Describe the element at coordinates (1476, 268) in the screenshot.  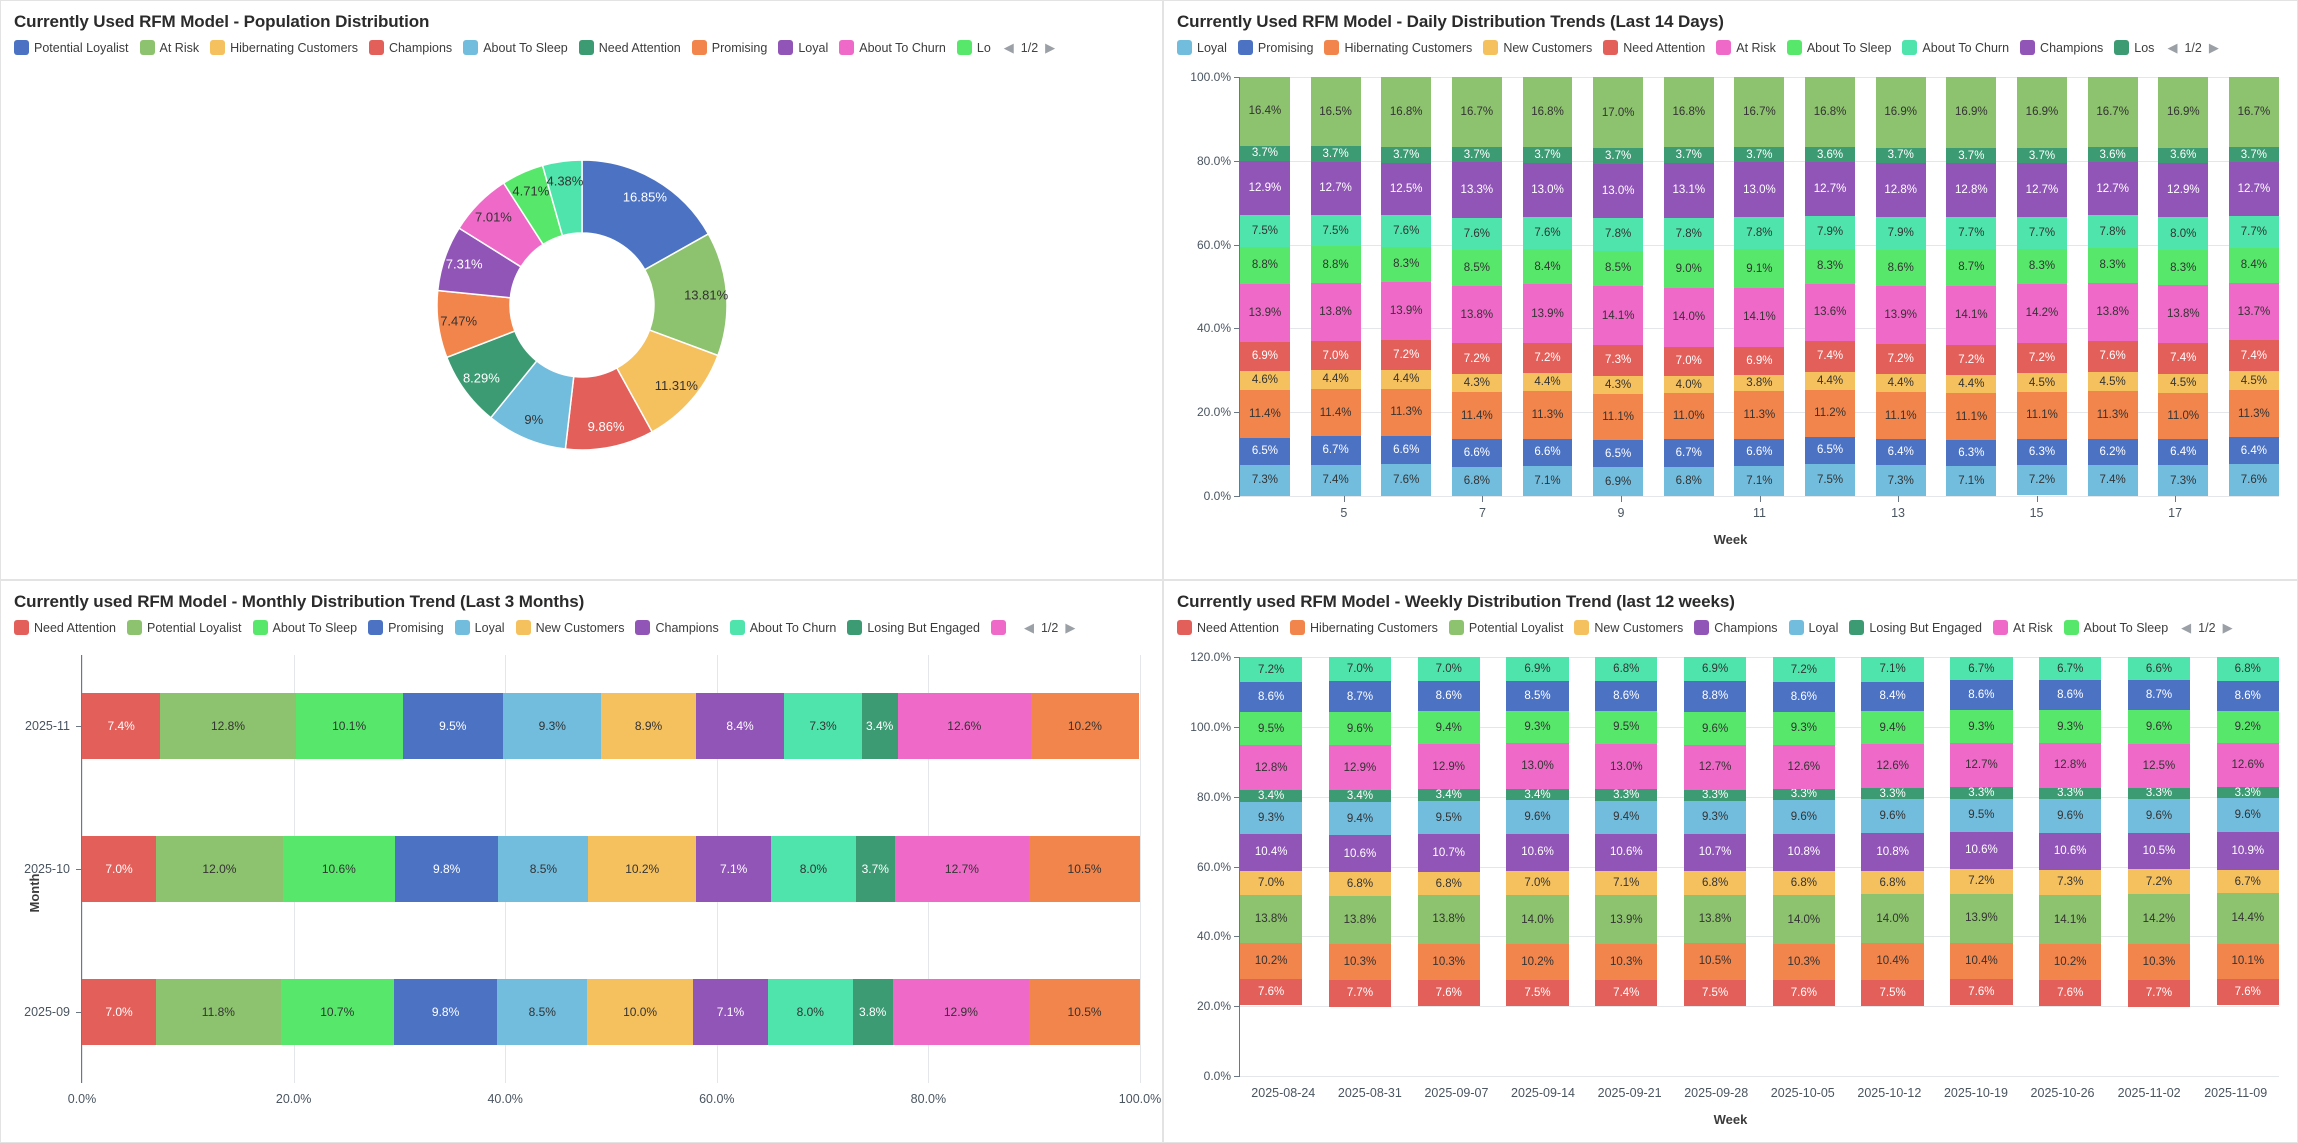
I see `bar-segment: 8.5%` at that location.